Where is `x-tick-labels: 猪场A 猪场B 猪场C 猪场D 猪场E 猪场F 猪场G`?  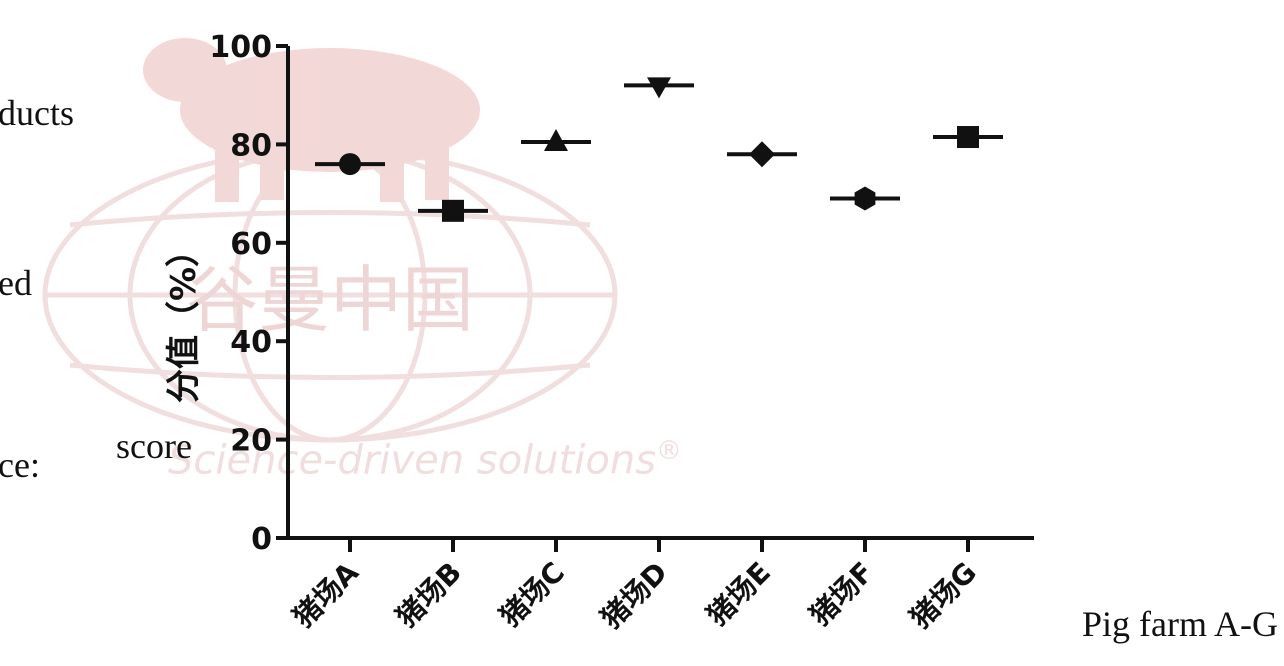
x-tick-labels: 猪场A 猪场B 猪场C 猪场D 猪场E 猪场F 猪场G is located at coordinates (635, 595).